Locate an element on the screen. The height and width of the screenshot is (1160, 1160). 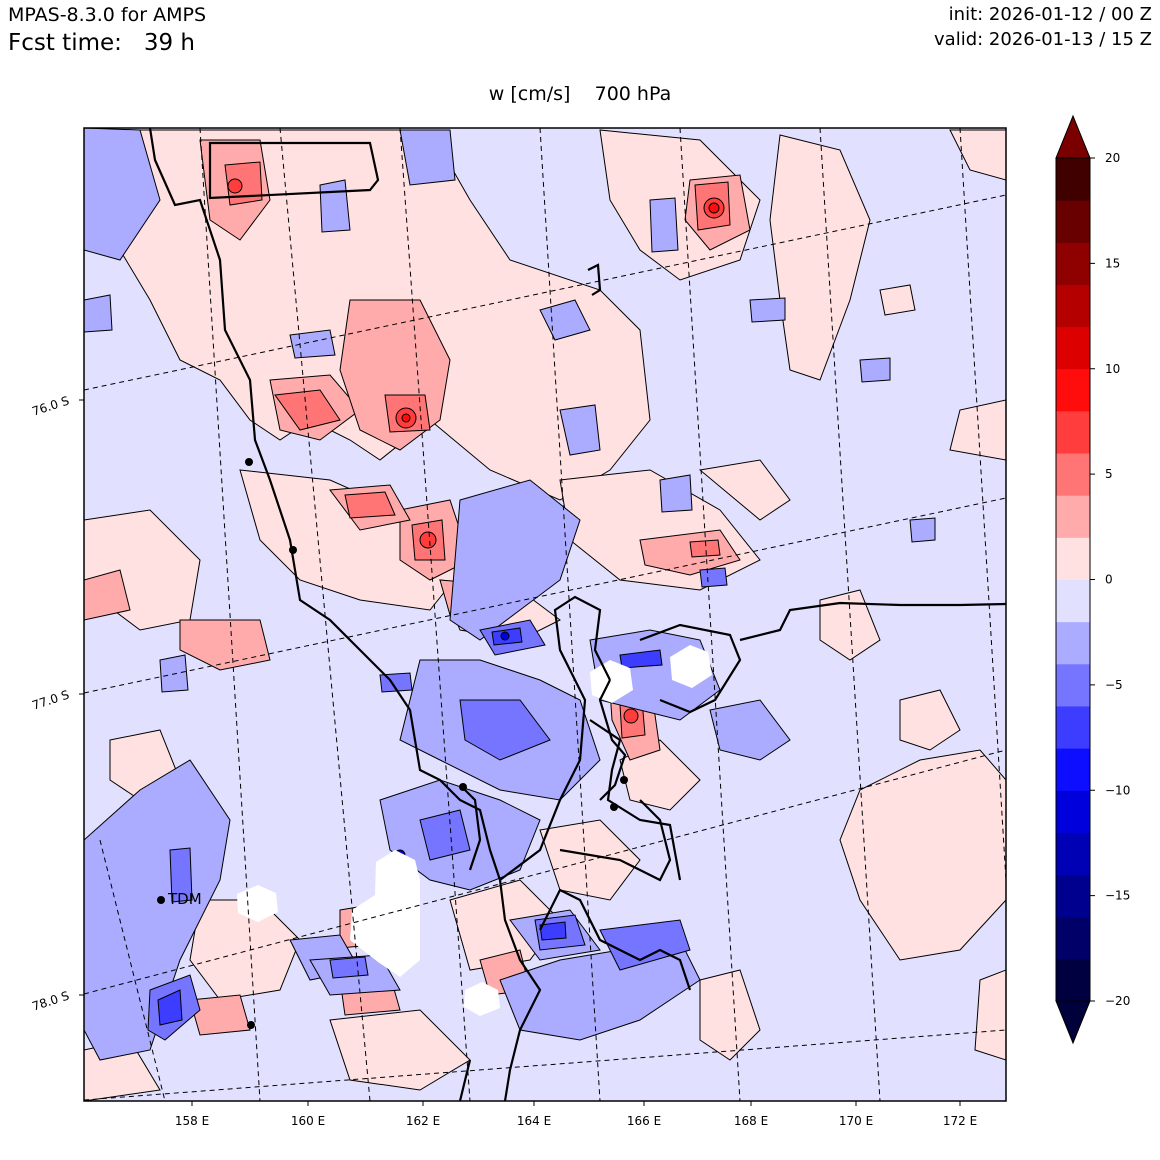
colorbar-tick-label: 15 is located at coordinates (1112, 263).